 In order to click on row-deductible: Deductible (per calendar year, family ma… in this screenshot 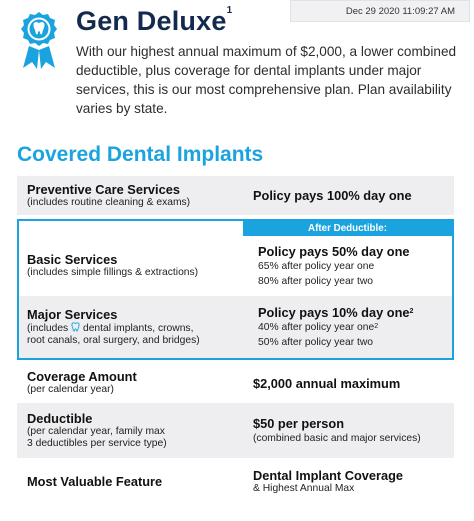, I will do `click(235, 430)`.